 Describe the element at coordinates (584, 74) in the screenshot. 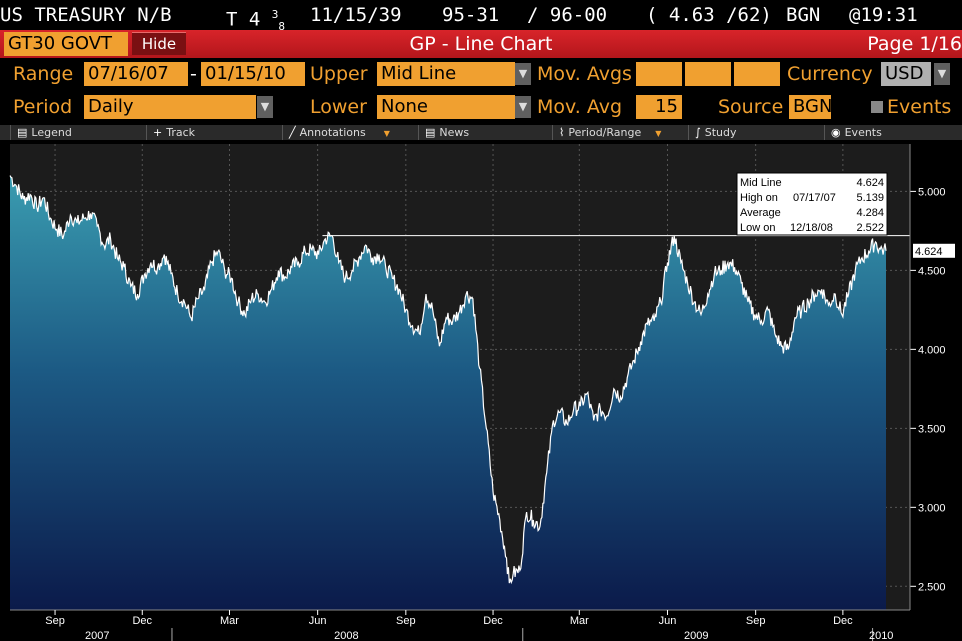

I see `mov-avgs-label: Mov. Avgs` at that location.